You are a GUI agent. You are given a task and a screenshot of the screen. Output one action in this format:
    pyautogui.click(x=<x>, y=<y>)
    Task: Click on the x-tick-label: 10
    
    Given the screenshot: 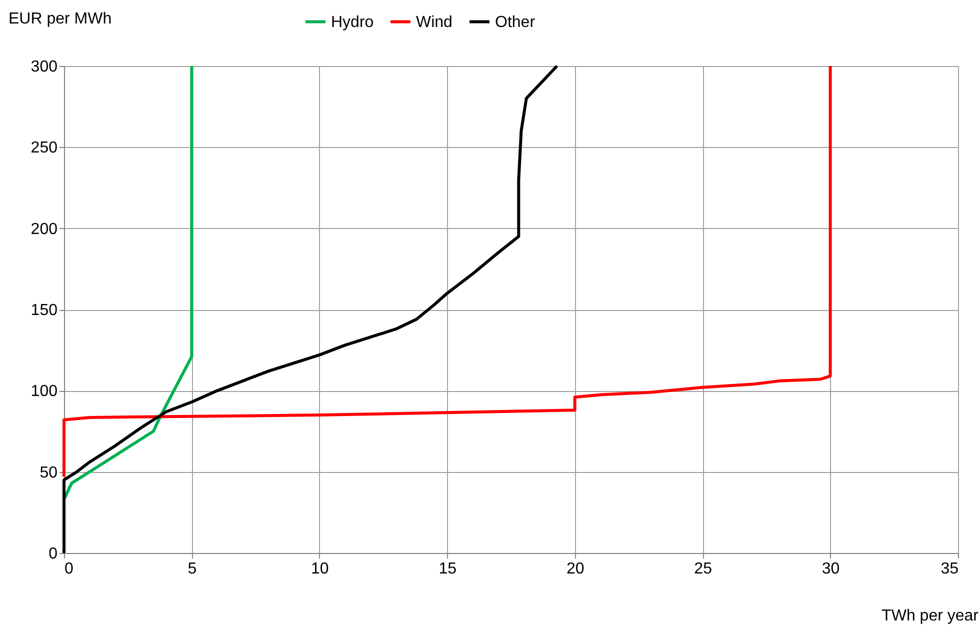 What is the action you would take?
    pyautogui.click(x=320, y=569)
    